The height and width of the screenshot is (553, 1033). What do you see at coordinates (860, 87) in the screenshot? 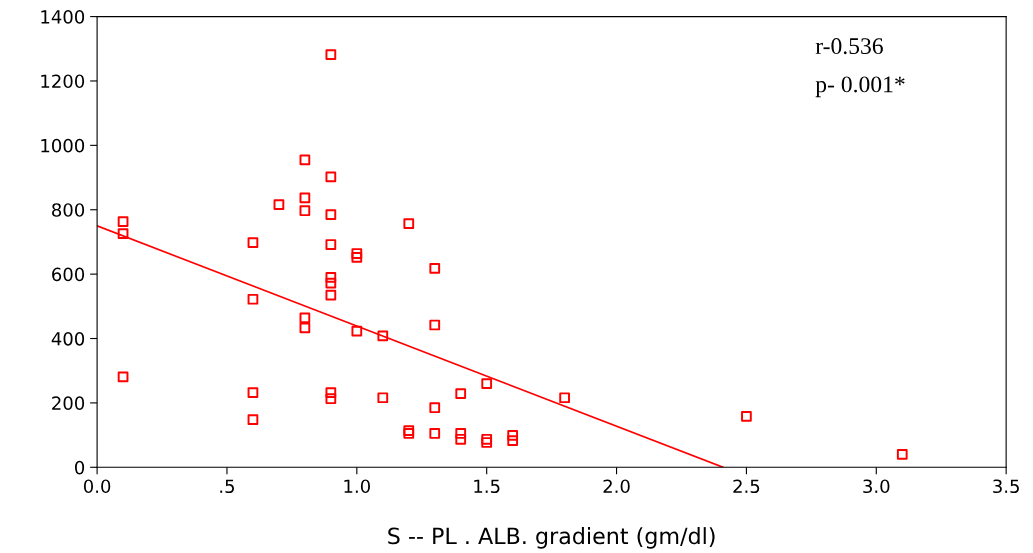
I see `annotation: p- 0.001*` at bounding box center [860, 87].